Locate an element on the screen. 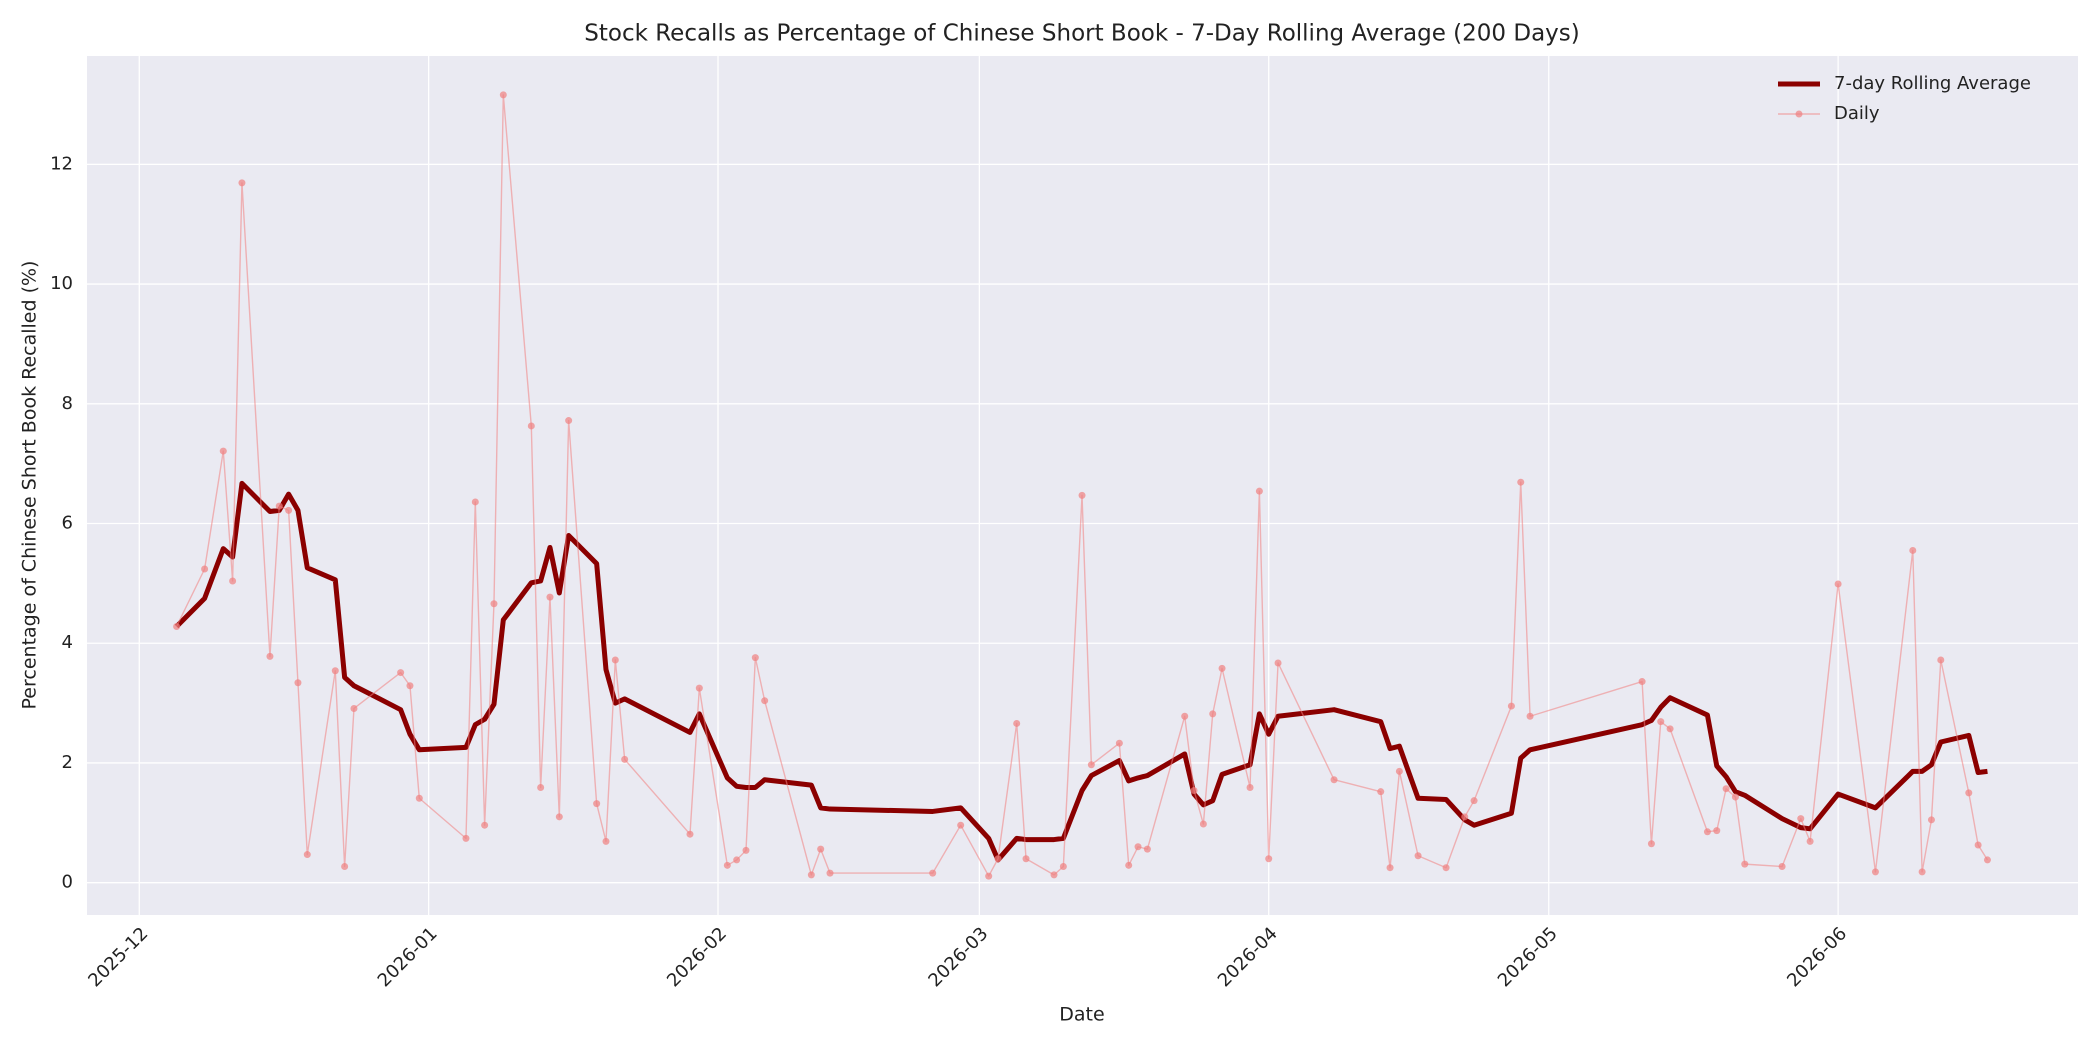 Image resolution: width=2100 pixels, height=1050 pixels. y-tick-label: 6 is located at coordinates (67, 523).